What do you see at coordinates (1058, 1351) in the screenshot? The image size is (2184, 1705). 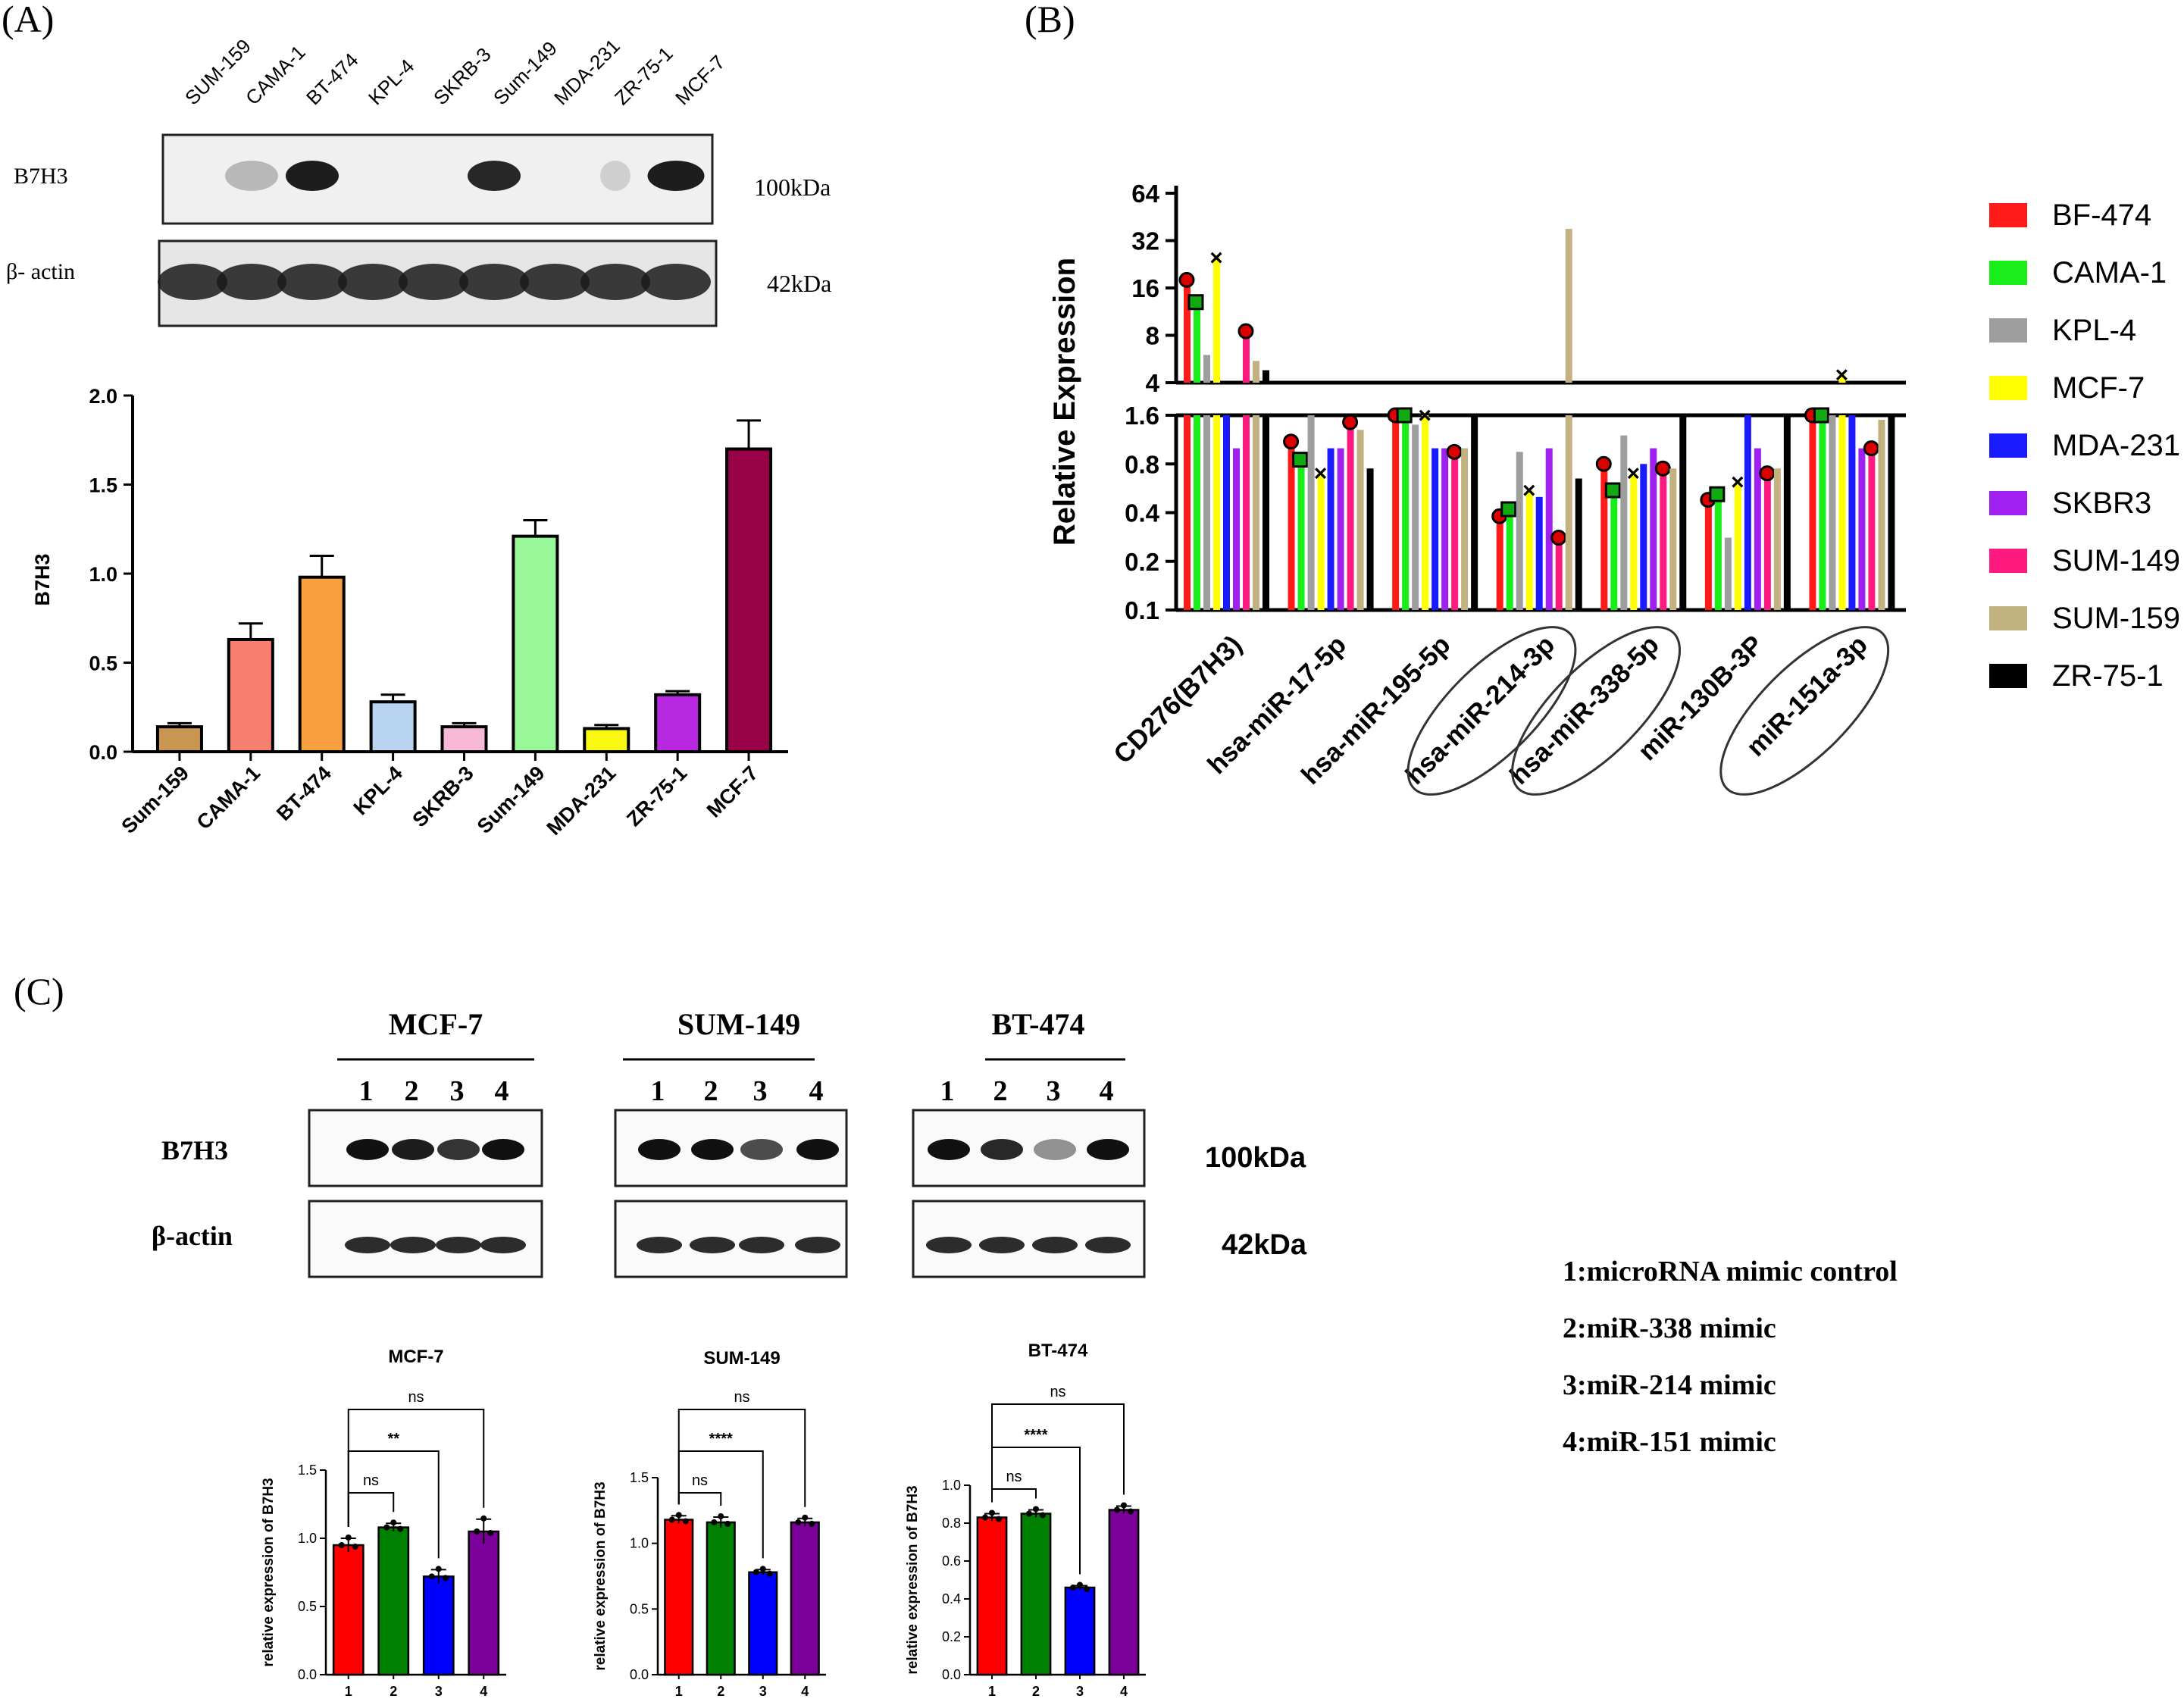 I see `chart-title: BT-474` at bounding box center [1058, 1351].